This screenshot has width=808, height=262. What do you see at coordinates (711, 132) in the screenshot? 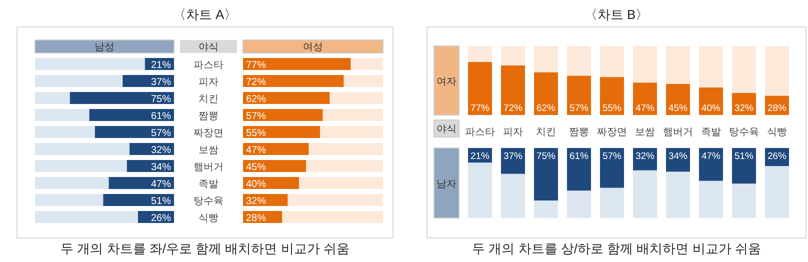
I see `x-tick-label: 족발` at bounding box center [711, 132].